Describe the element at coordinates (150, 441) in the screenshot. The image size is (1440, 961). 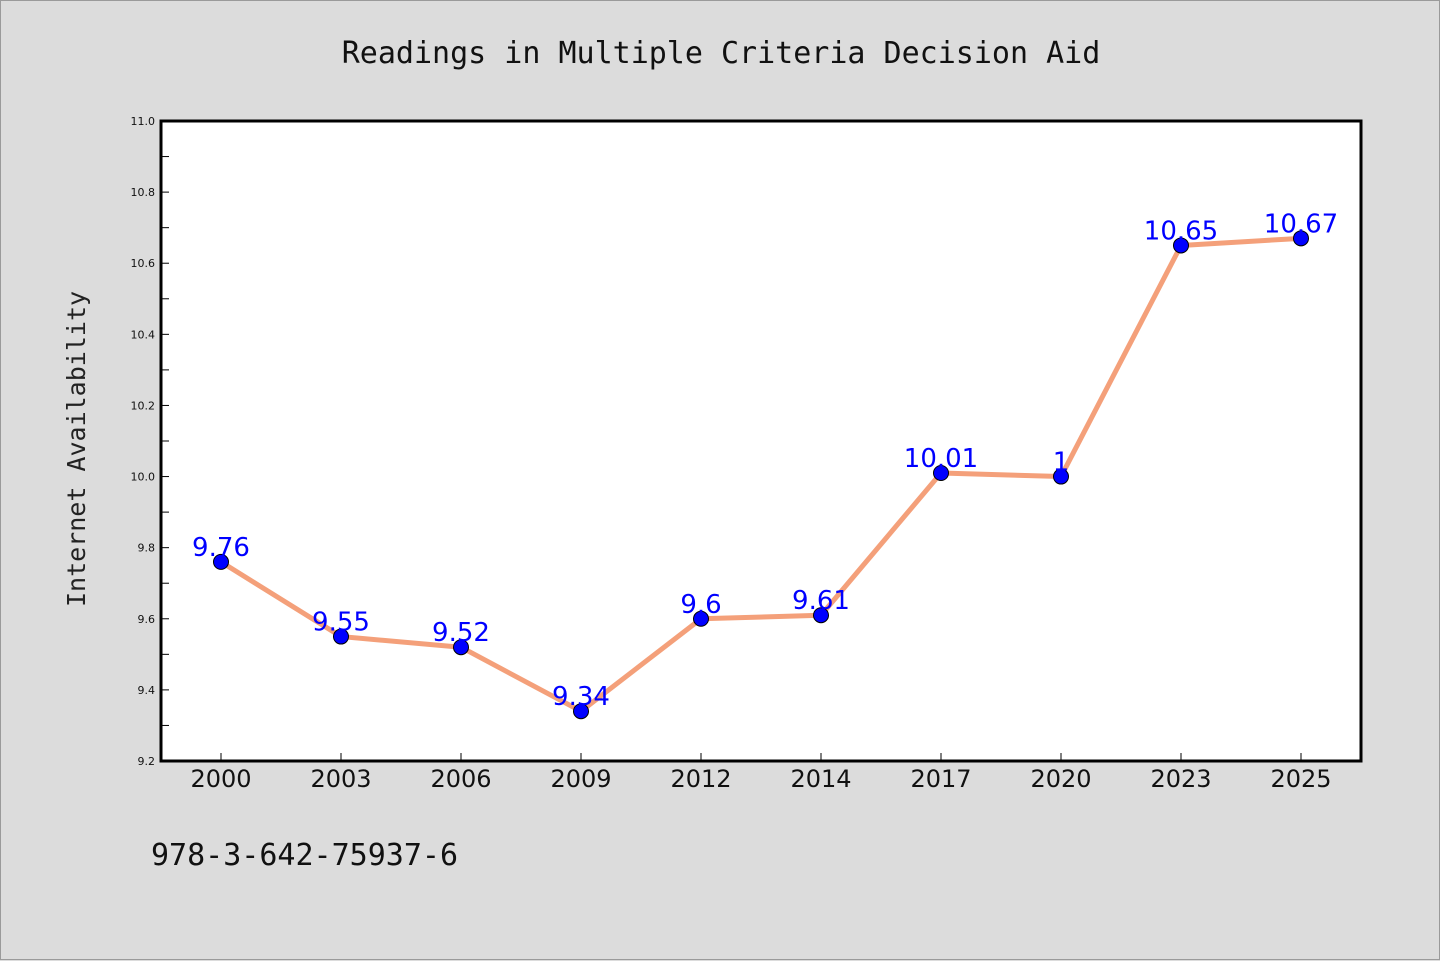
I see `y-axis: 9.2 9.4 9.6 9.8 10.0 10.2 10.4 10.6 10.8 11.0` at that location.